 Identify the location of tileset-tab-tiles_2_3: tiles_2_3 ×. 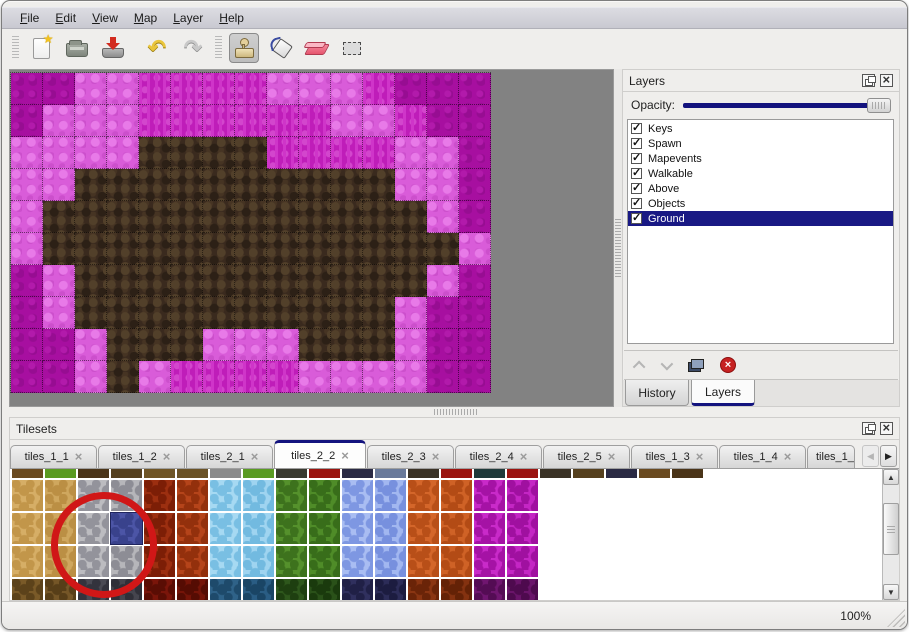
(410, 456).